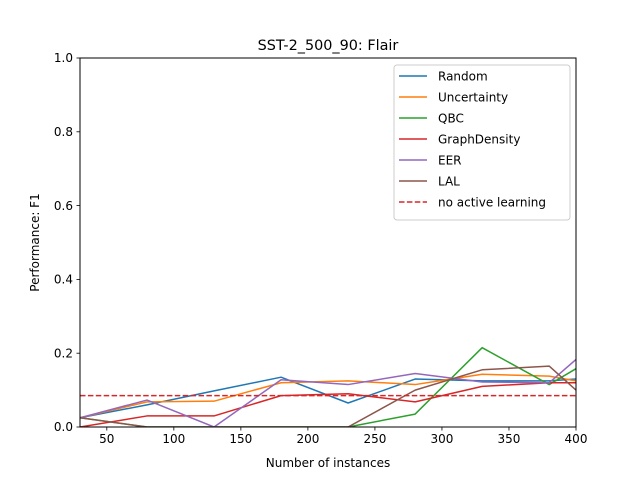 This screenshot has width=640, height=484. What do you see at coordinates (63, 58) in the screenshot?
I see `y-tick-label: 1.0` at bounding box center [63, 58].